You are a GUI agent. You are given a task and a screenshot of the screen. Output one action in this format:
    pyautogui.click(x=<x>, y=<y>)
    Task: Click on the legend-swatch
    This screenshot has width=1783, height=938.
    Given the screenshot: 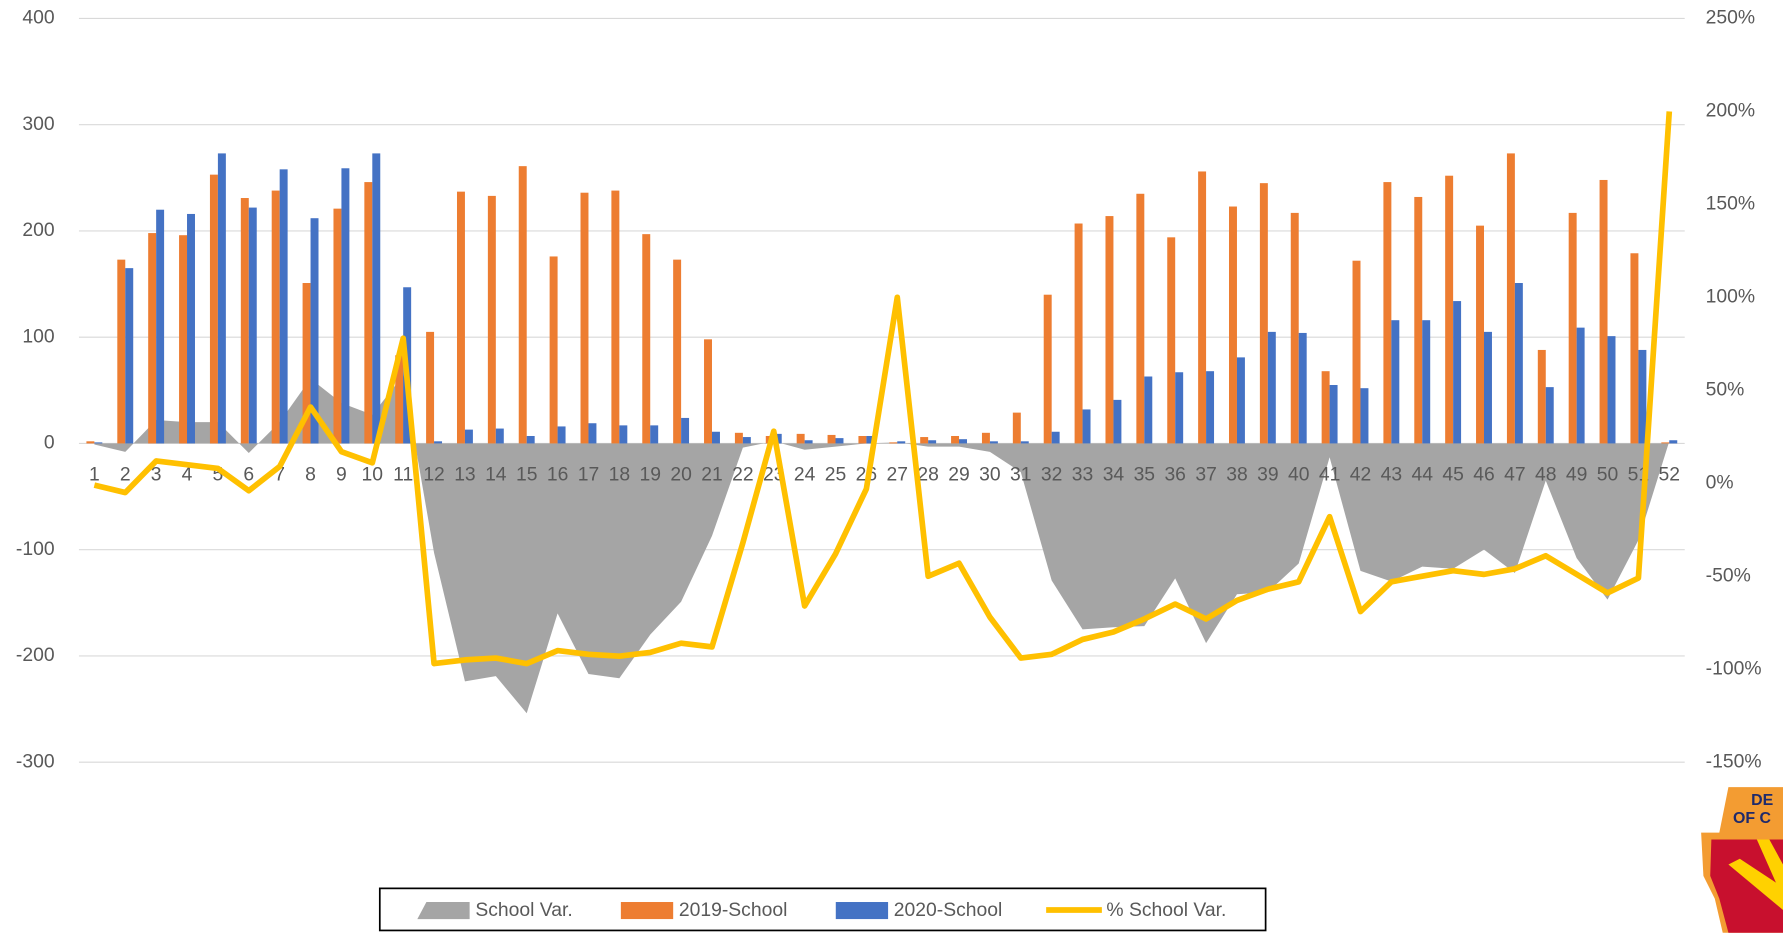 What is the action you would take?
    pyautogui.click(x=647, y=911)
    